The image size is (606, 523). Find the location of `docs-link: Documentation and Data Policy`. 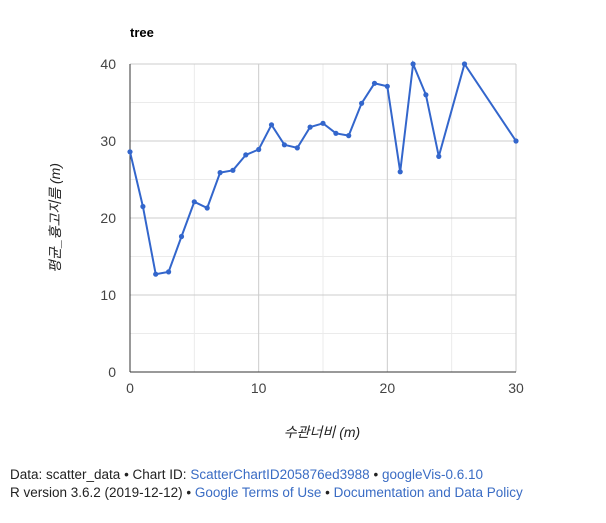

docs-link: Documentation and Data Policy is located at coordinates (428, 492).